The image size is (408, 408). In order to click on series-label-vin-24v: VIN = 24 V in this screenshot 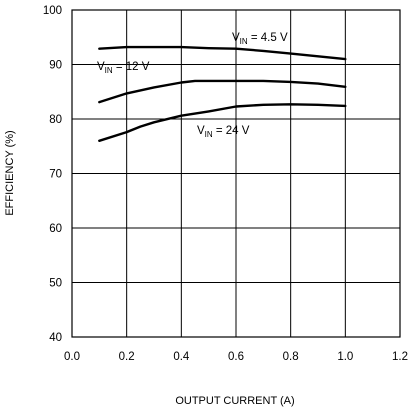, I will do `click(223, 132)`.